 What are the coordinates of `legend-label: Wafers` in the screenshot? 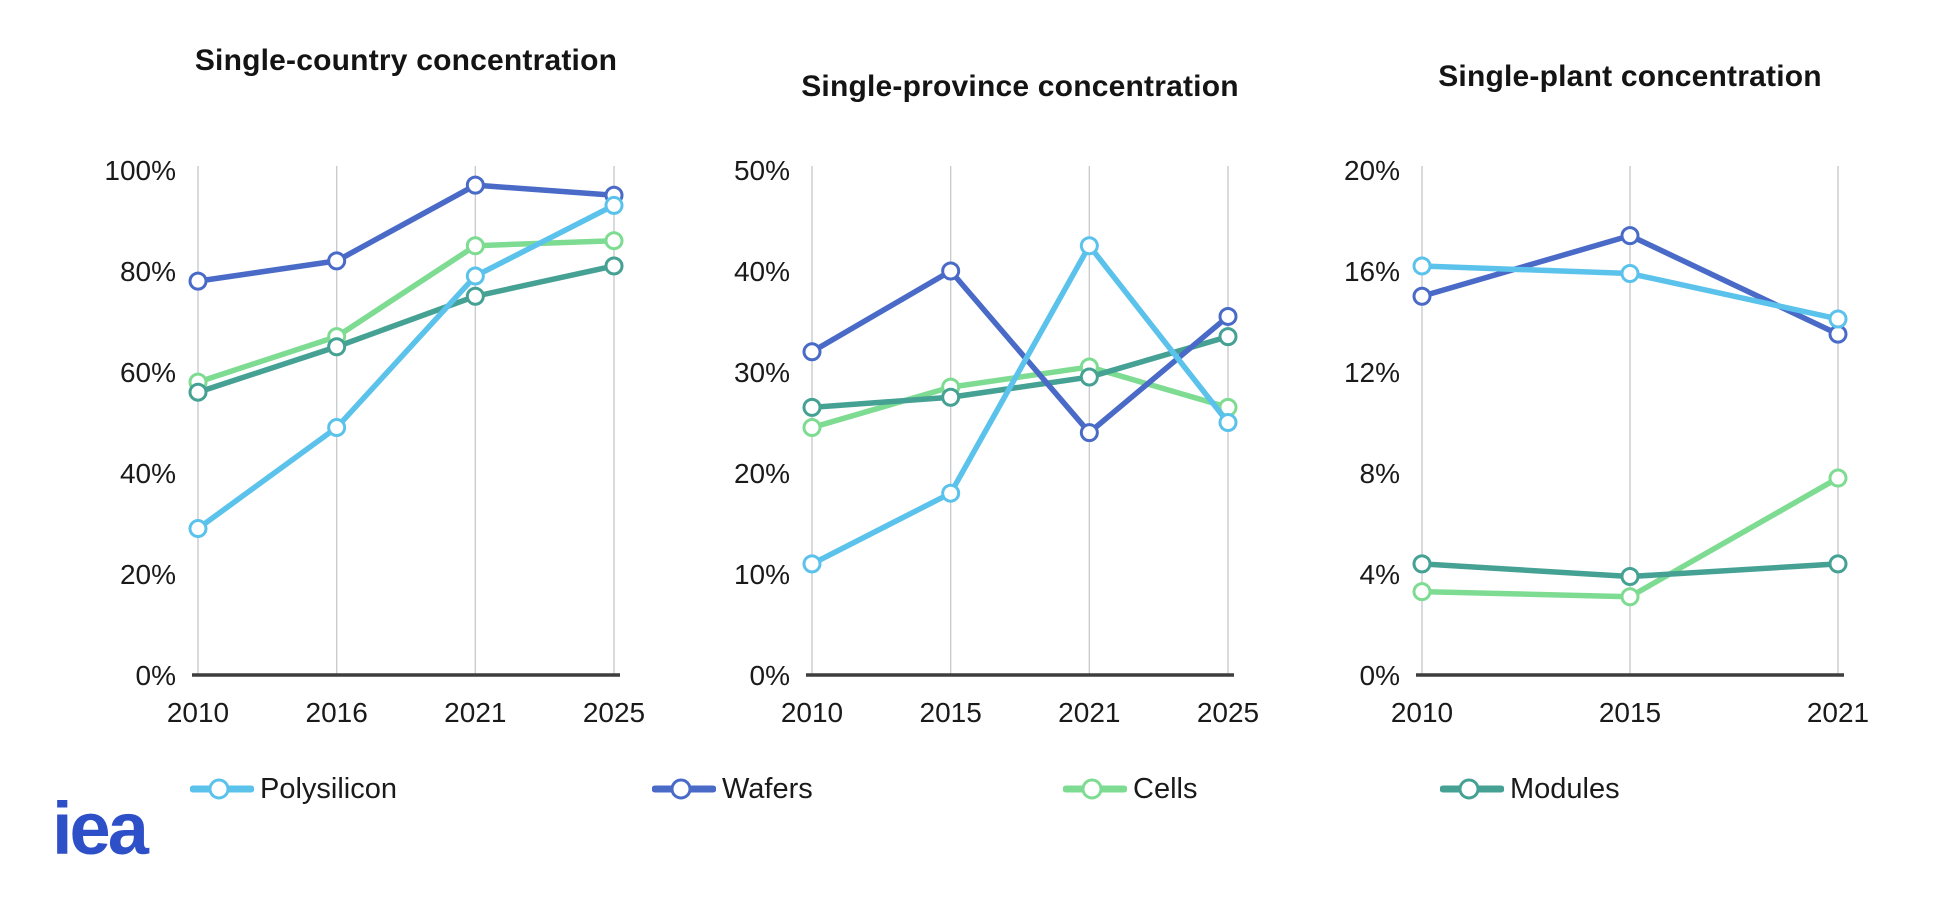 It's located at (767, 788).